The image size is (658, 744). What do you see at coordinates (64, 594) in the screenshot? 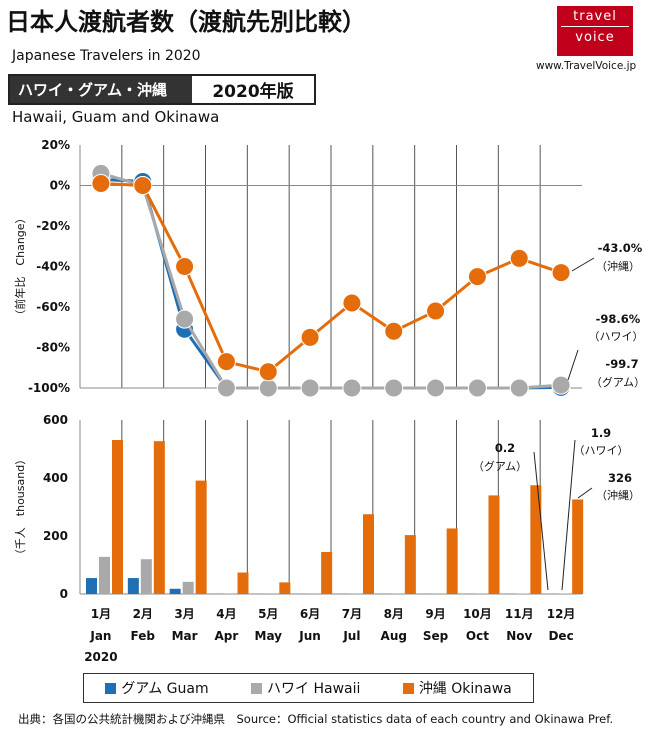
I see `bar-y-tick-label: 0` at bounding box center [64, 594].